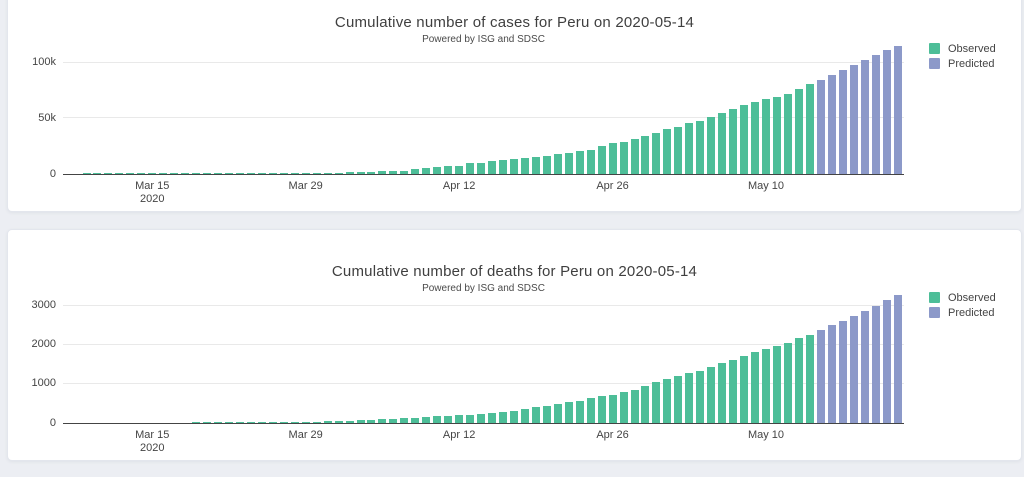 The width and height of the screenshot is (1024, 477). What do you see at coordinates (962, 48) in the screenshot?
I see `legend-item-observed: Observed` at bounding box center [962, 48].